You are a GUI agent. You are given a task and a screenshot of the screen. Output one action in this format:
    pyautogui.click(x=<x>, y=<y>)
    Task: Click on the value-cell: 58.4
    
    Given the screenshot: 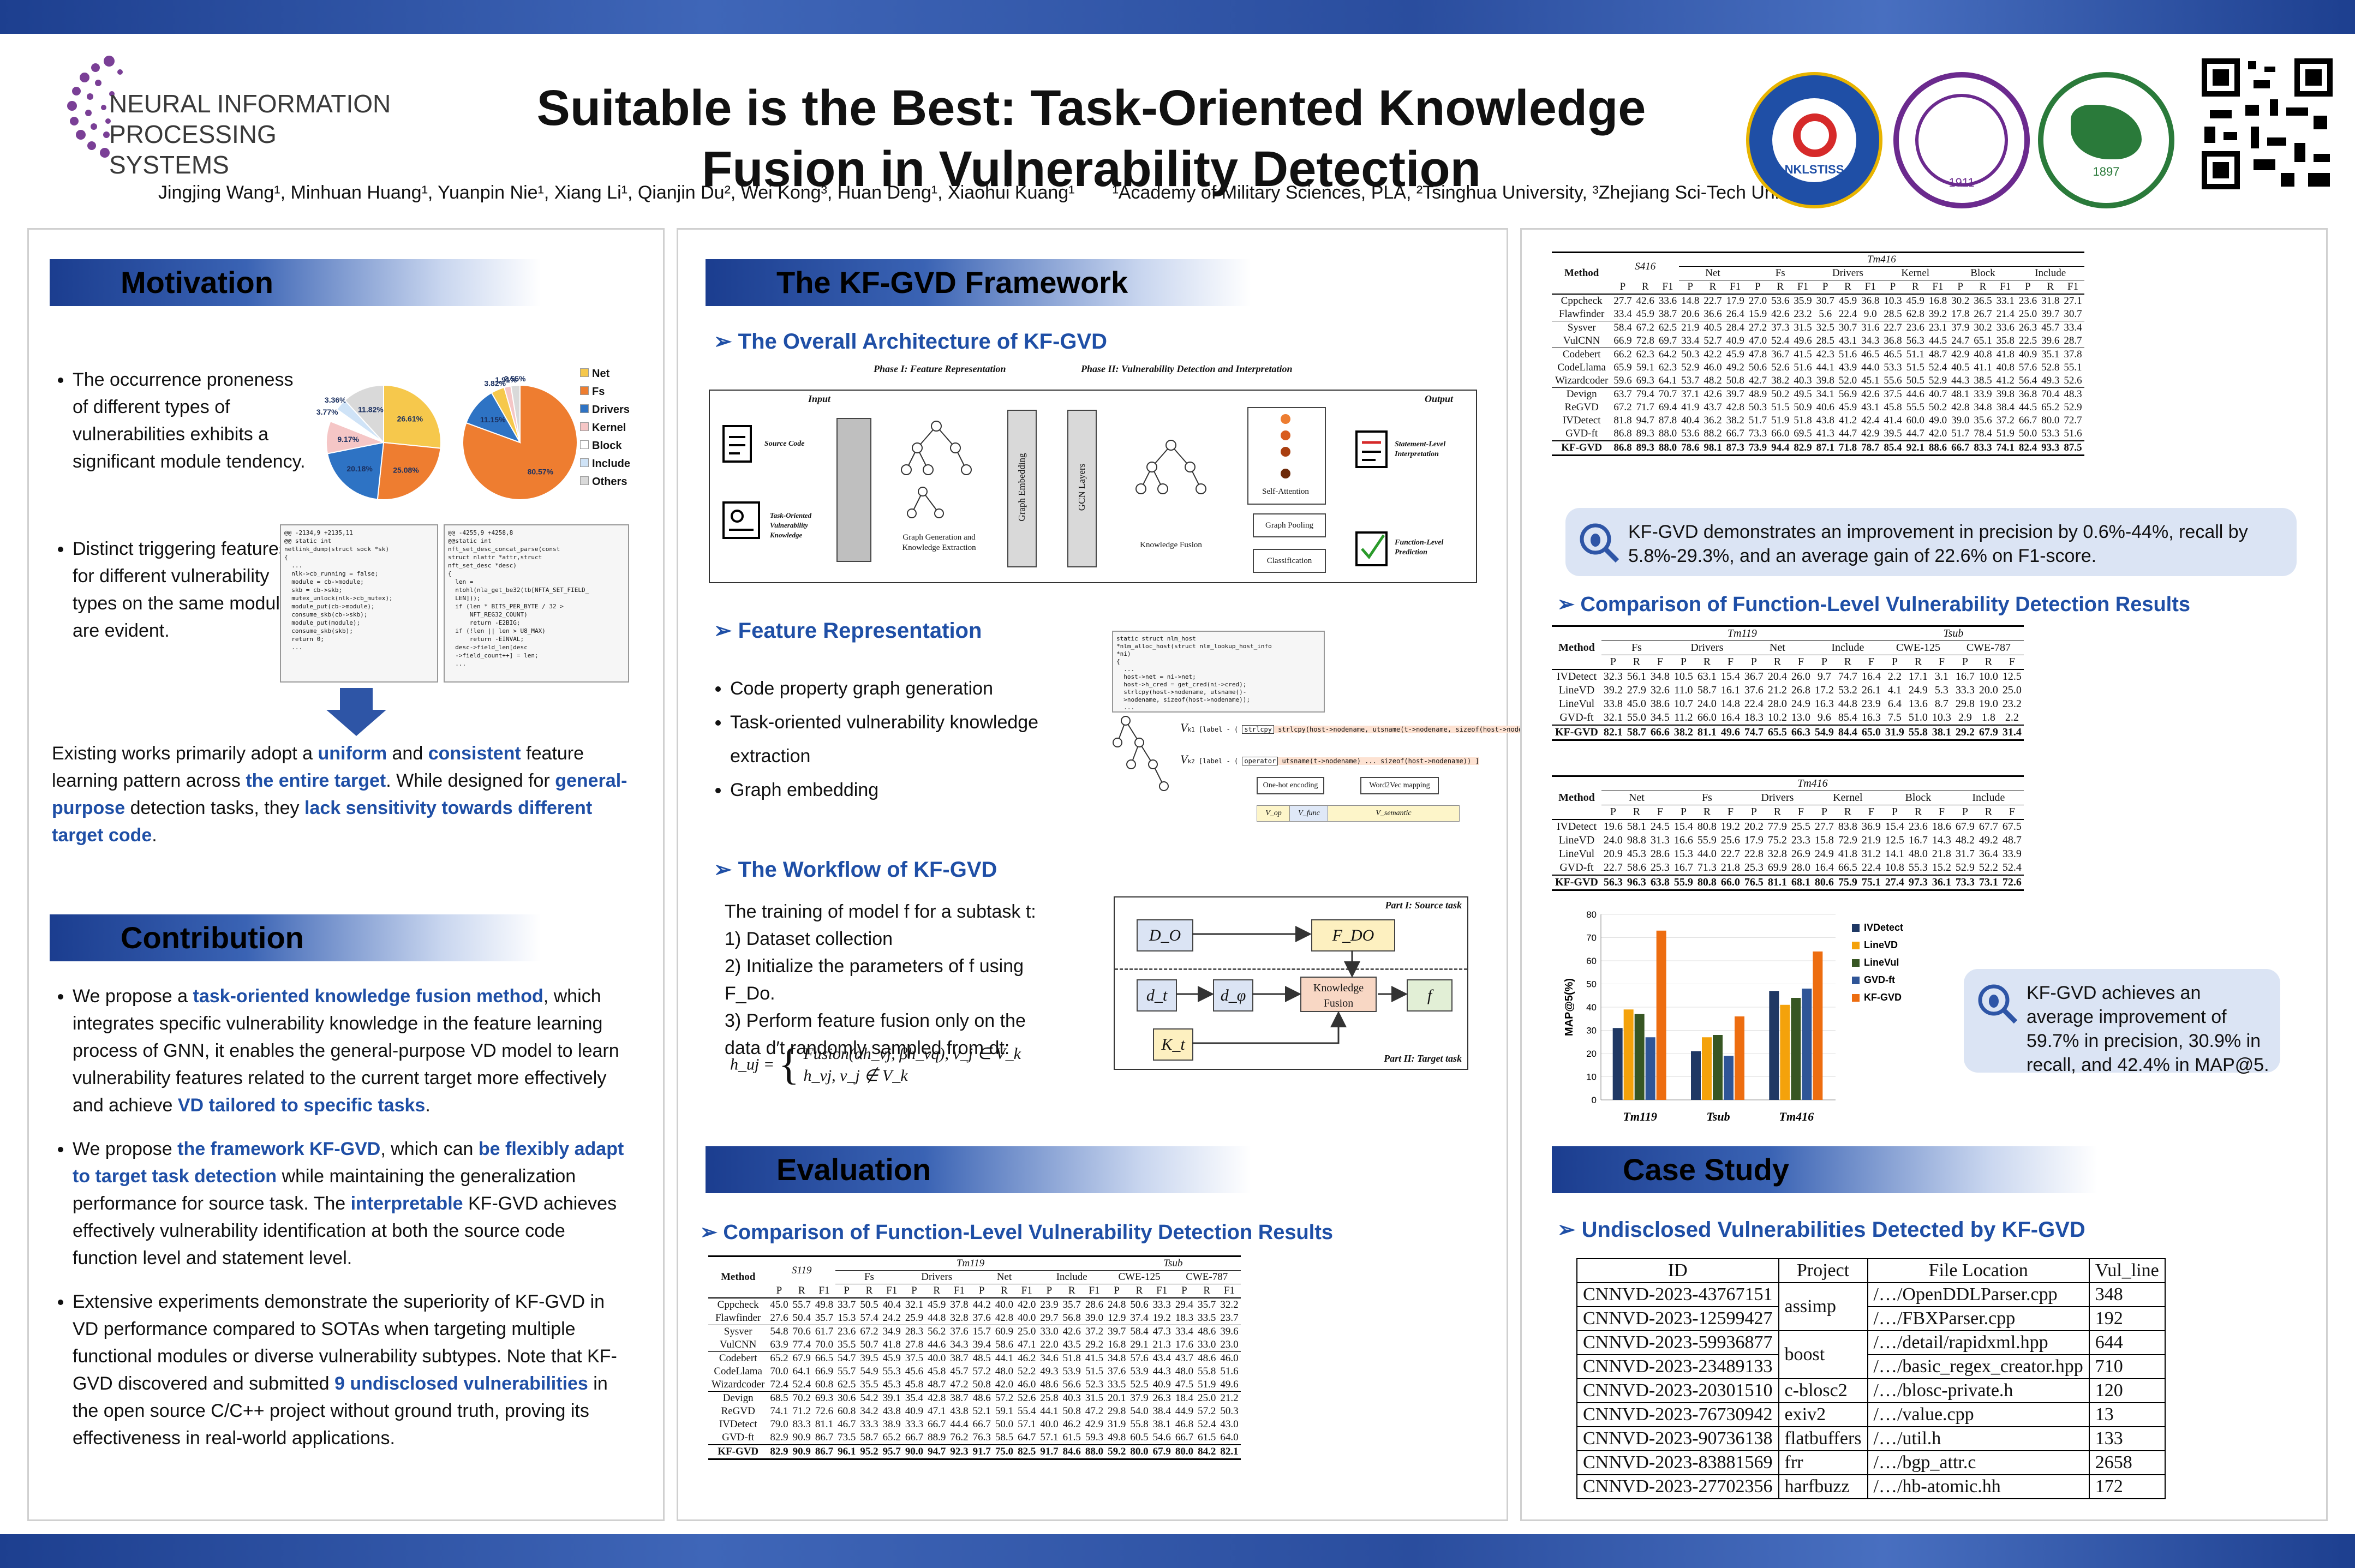 What is the action you would take?
    pyautogui.click(x=1622, y=327)
    